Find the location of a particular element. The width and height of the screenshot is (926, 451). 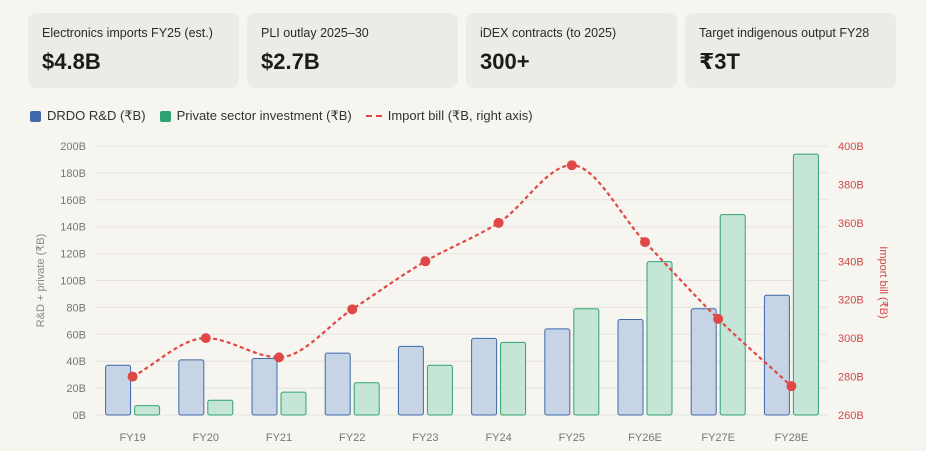

y2-tick-label: 360B is located at coordinates (851, 224).